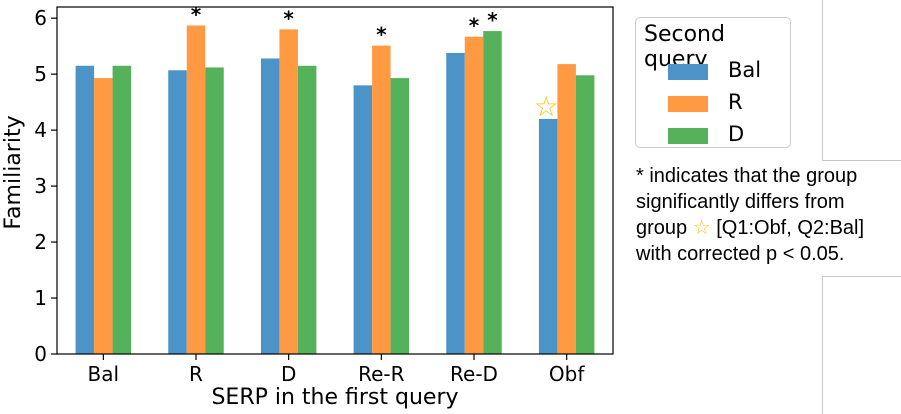 This screenshot has width=901, height=414. I want to click on bar-re-r-bal, so click(363, 220).